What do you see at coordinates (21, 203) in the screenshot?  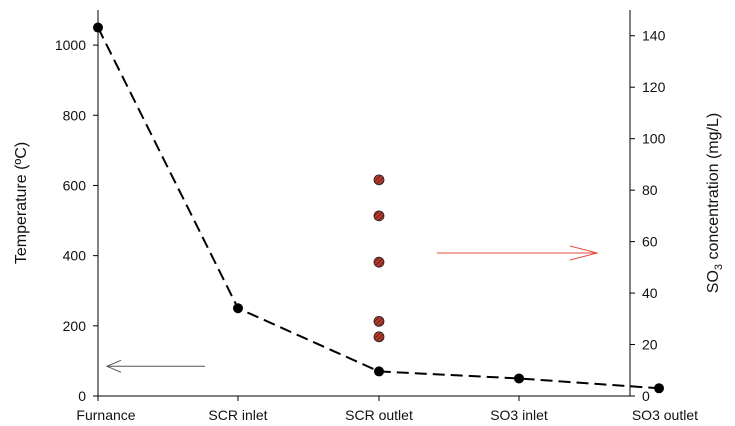 I see `left-axis-title: Temperature (ºC)` at bounding box center [21, 203].